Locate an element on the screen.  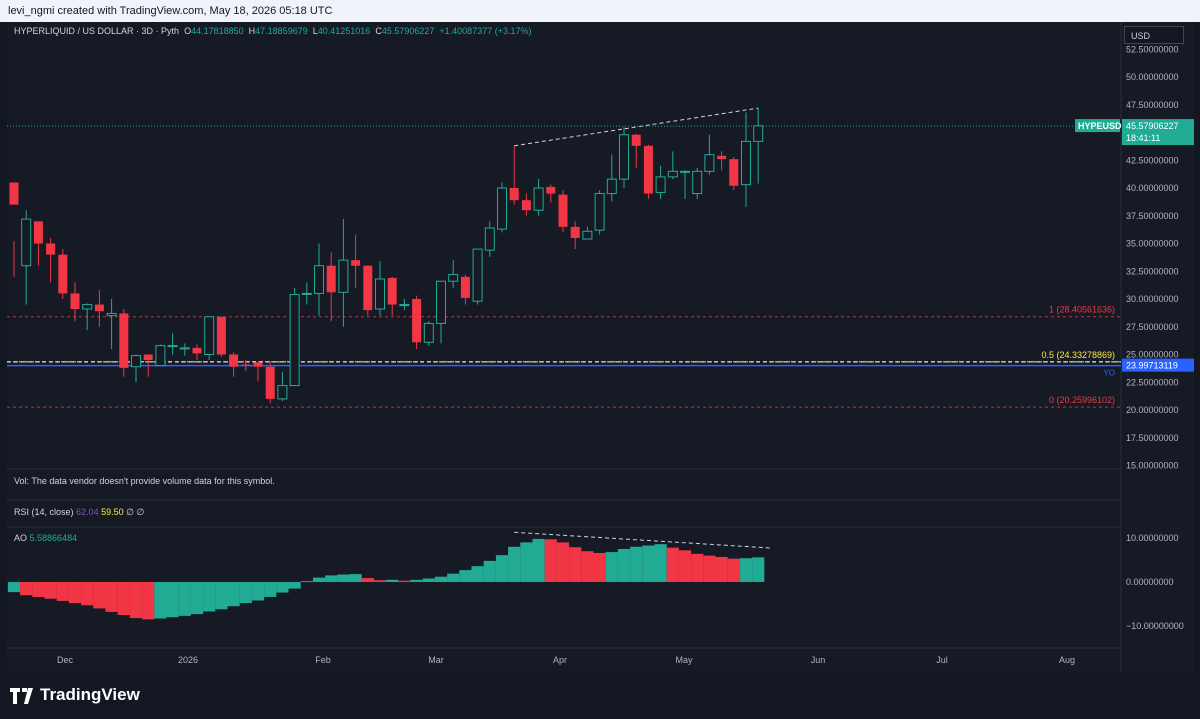
time-axis-label: May is located at coordinates (684, 660).